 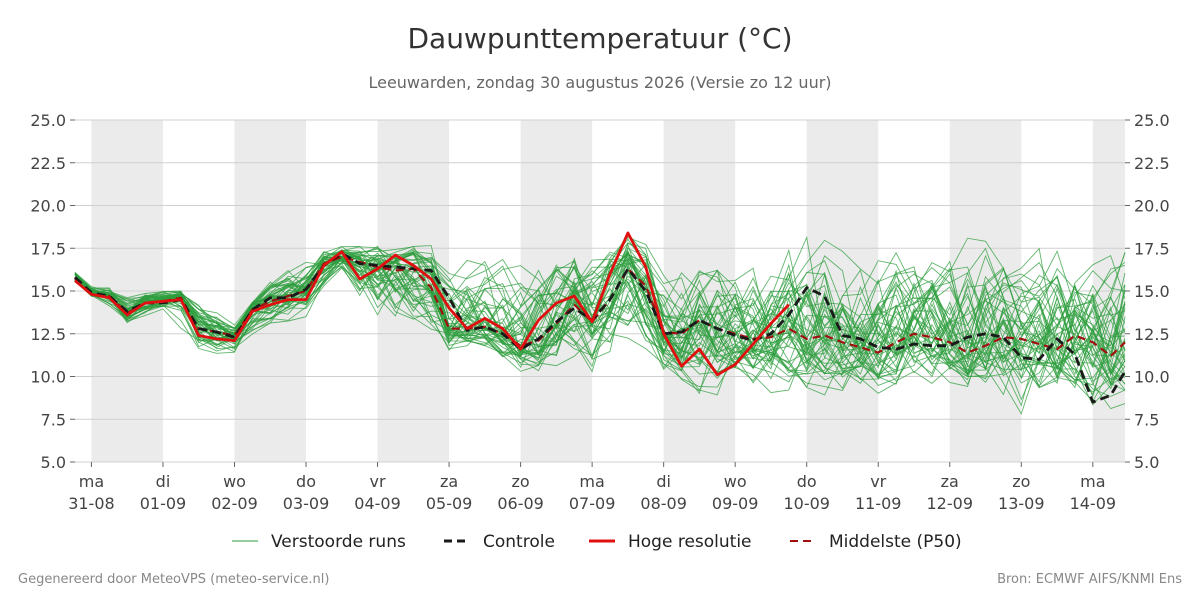 I want to click on high-res-line, so click(x=432, y=304).